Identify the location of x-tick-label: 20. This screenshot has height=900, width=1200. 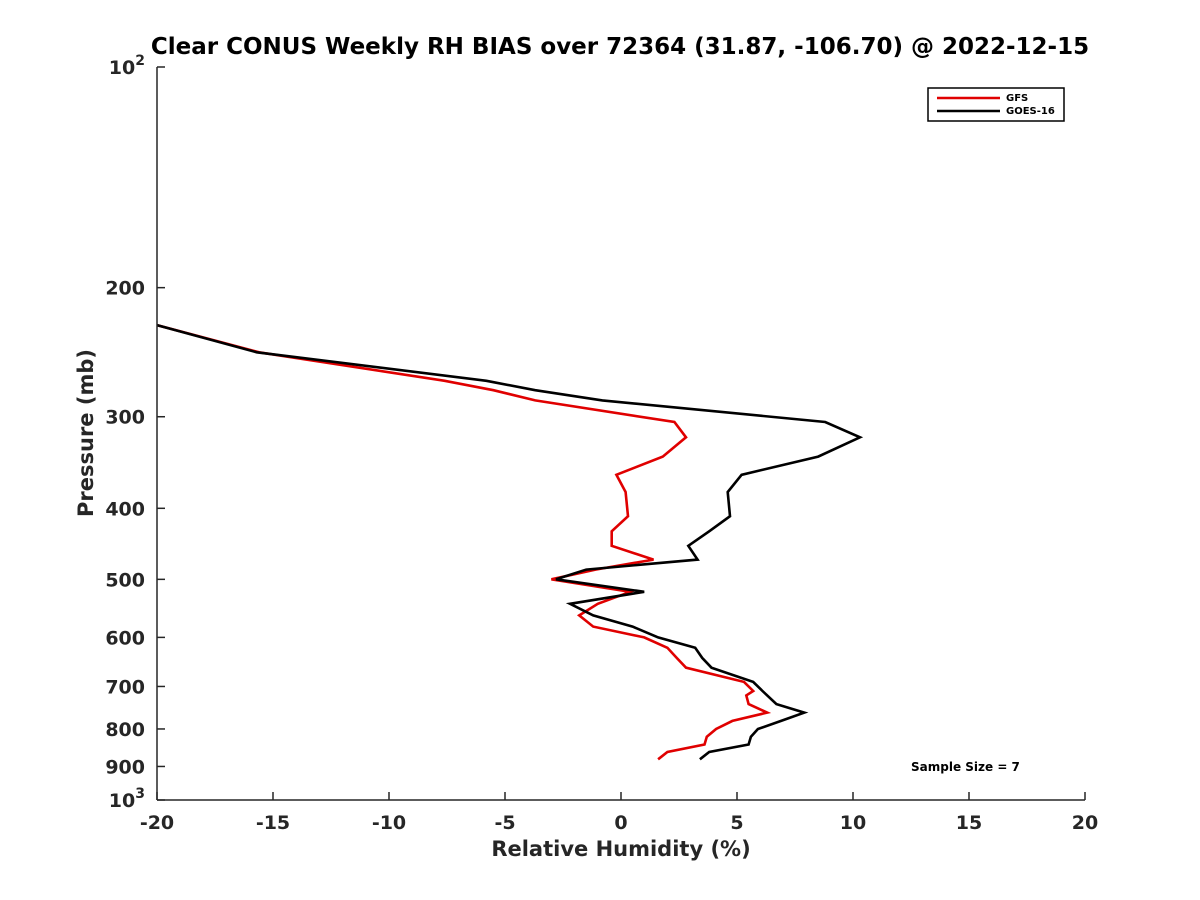
(1085, 823).